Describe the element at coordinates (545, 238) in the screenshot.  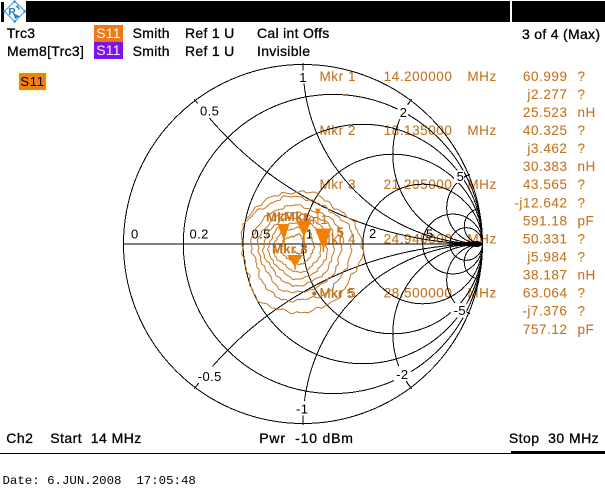
I see `svg-text: 50.331` at that location.